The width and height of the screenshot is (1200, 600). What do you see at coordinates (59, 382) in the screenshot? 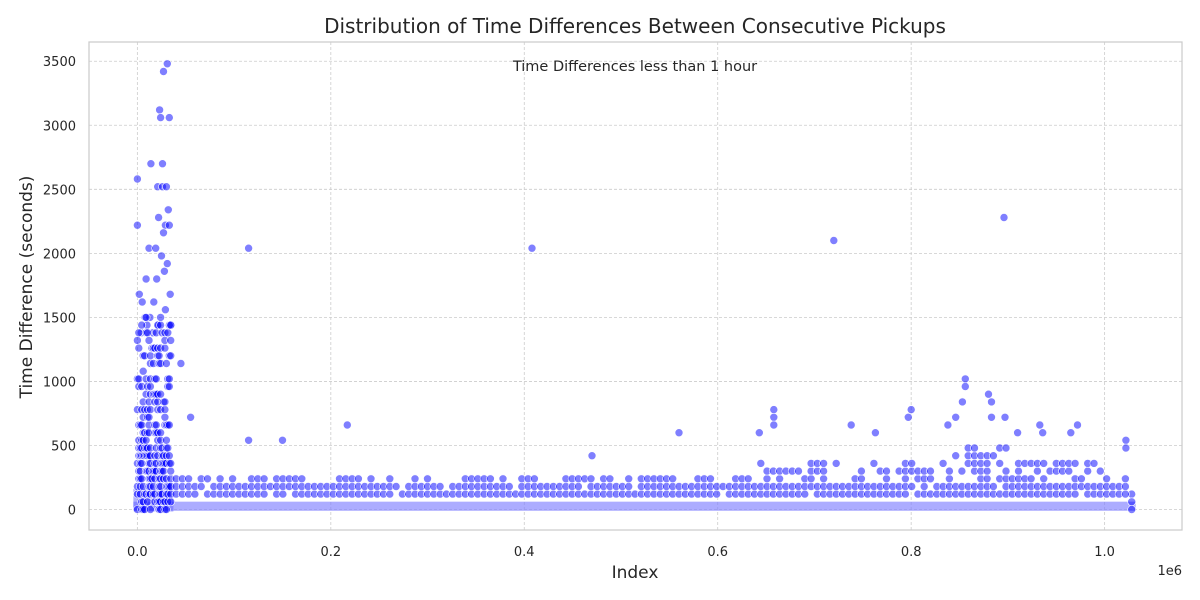
I see `y-tick-label: 1000` at bounding box center [59, 382].